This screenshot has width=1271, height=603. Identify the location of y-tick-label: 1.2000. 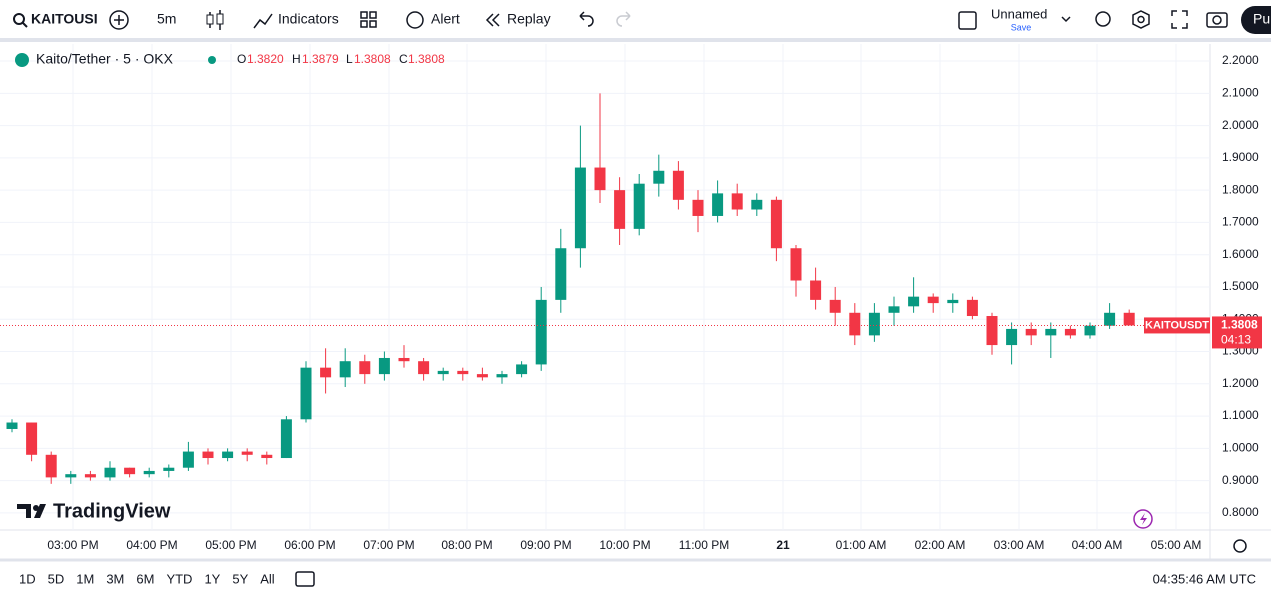
(1240, 383).